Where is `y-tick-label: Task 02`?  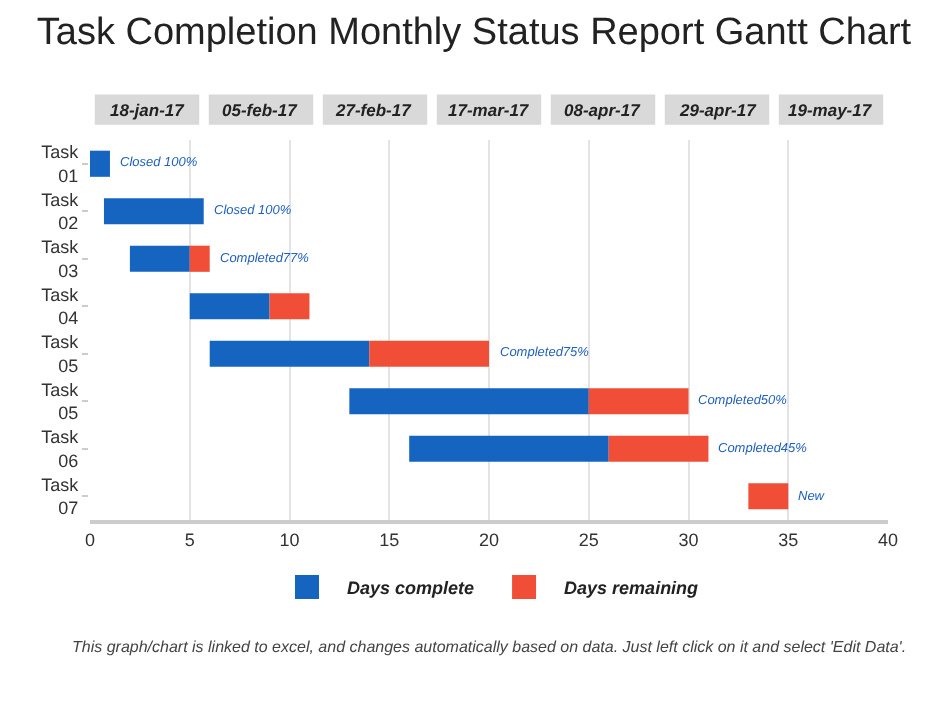 y-tick-label: Task 02 is located at coordinates (60, 211).